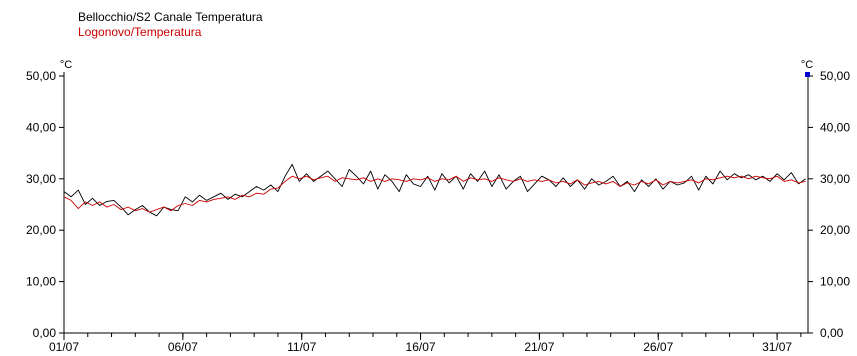 Image resolution: width=857 pixels, height=356 pixels. What do you see at coordinates (539, 347) in the screenshot?
I see `x-tick-label: 21/07` at bounding box center [539, 347].